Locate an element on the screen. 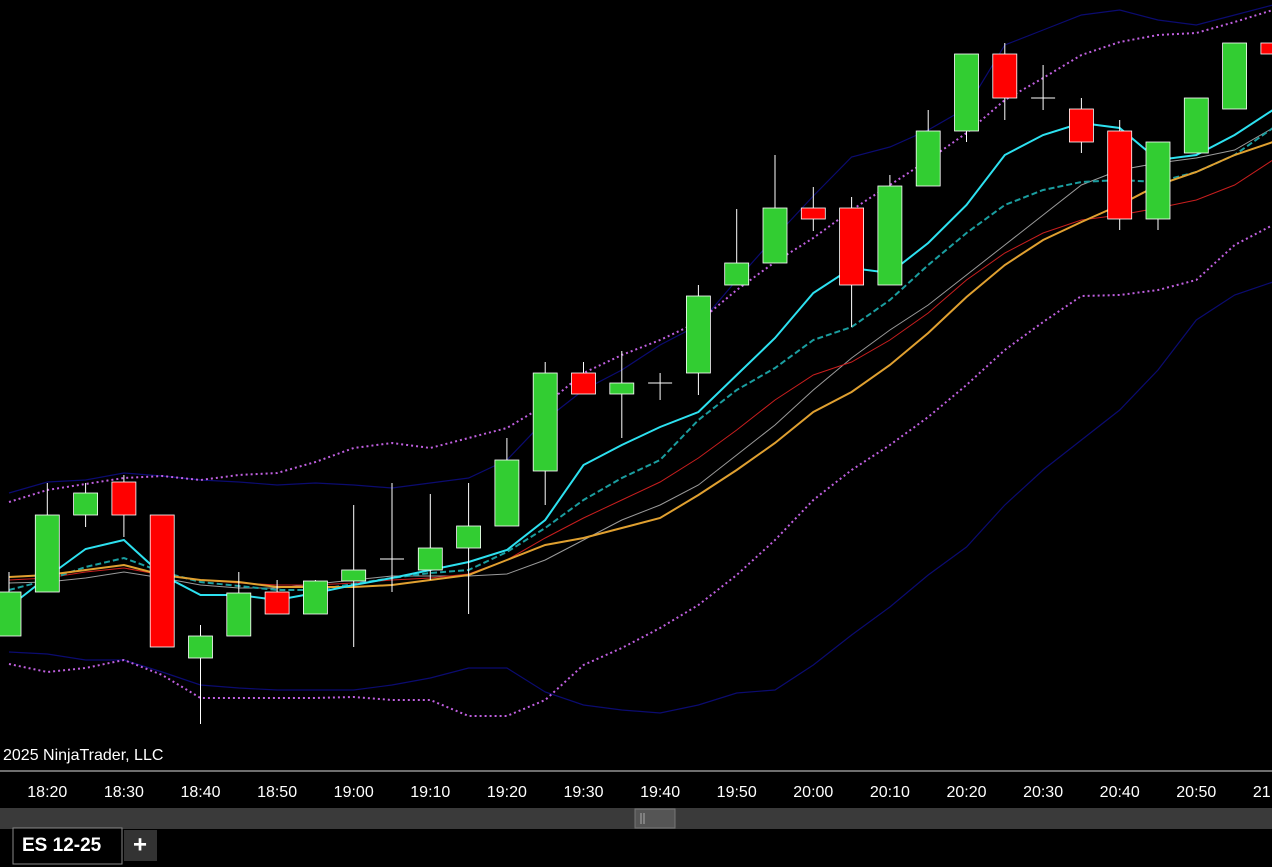  x-tick-label: 19:40 is located at coordinates (660, 792).